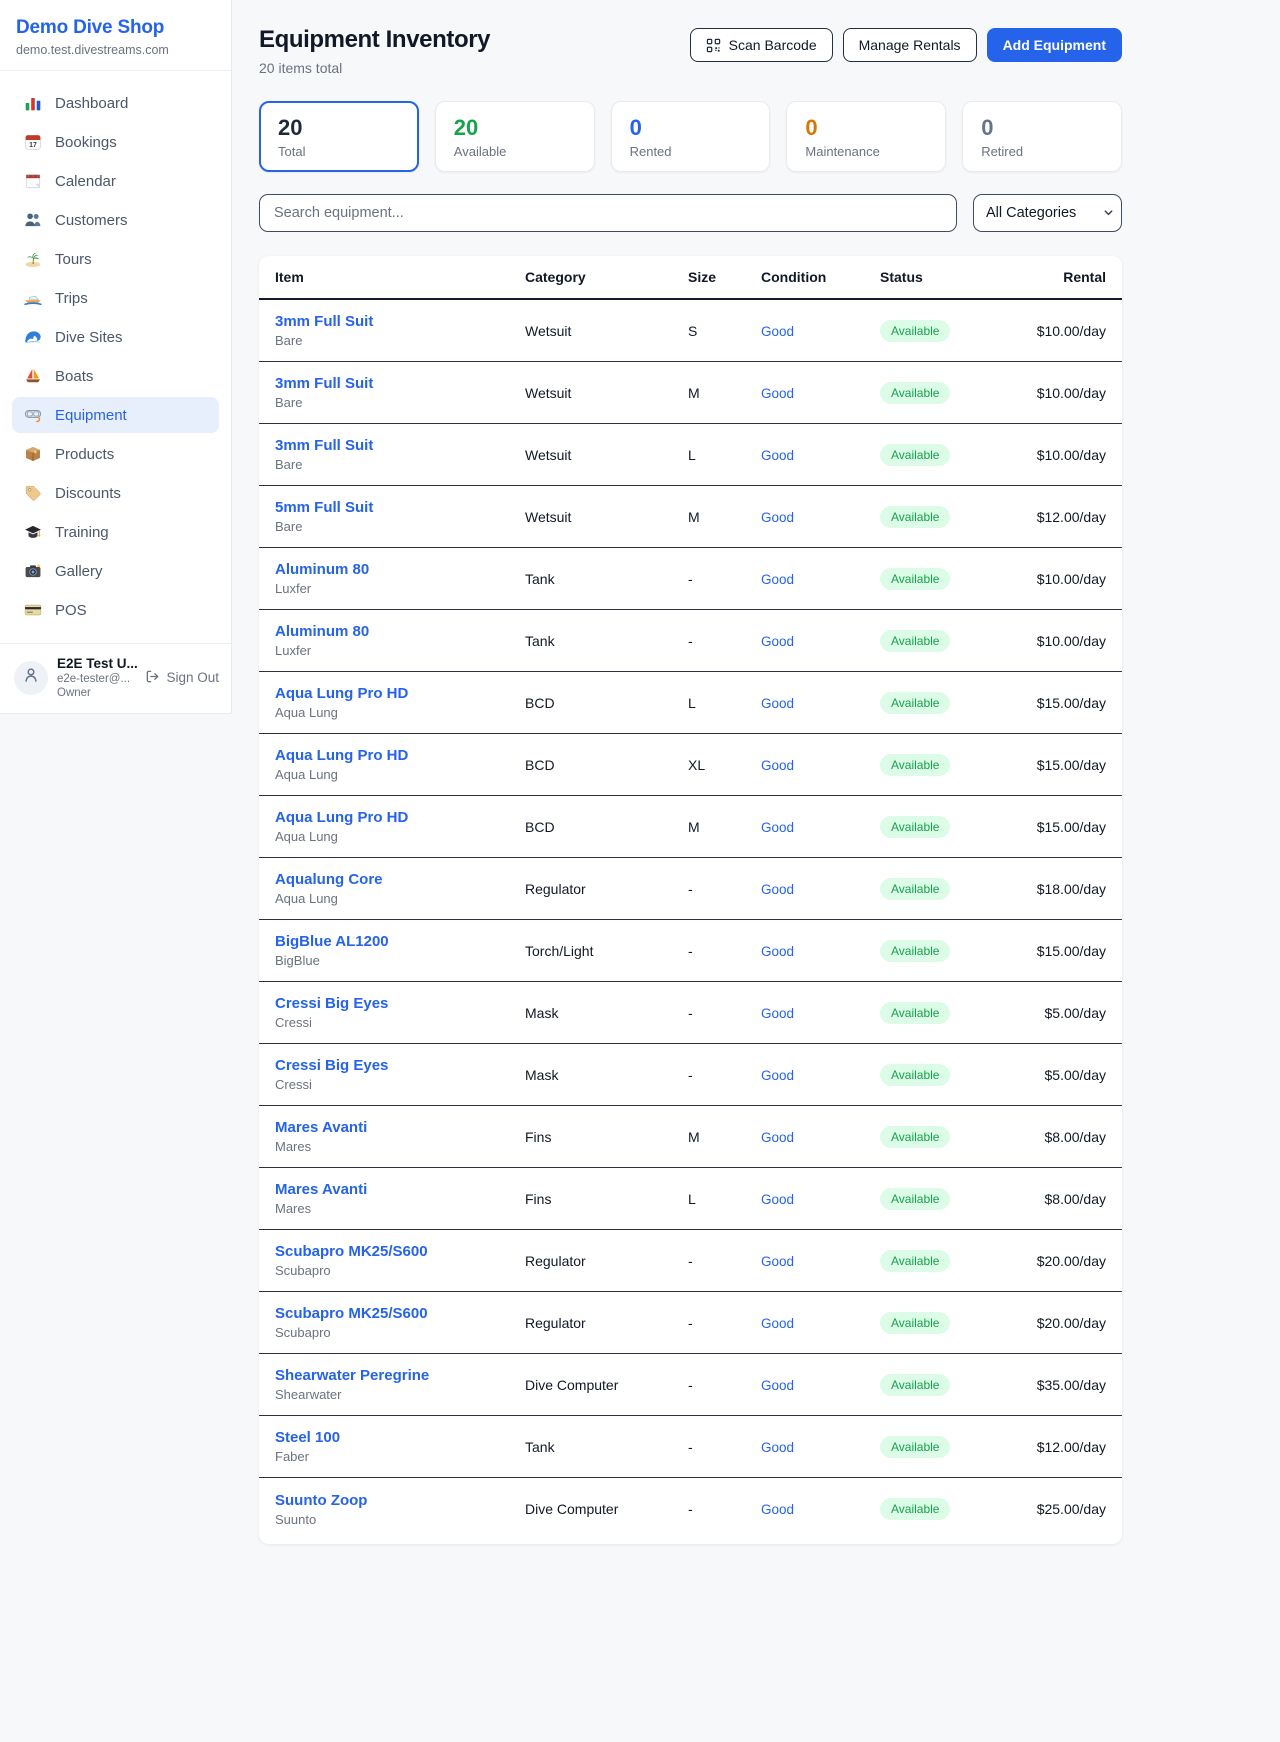  I want to click on item-size: XL, so click(697, 764).